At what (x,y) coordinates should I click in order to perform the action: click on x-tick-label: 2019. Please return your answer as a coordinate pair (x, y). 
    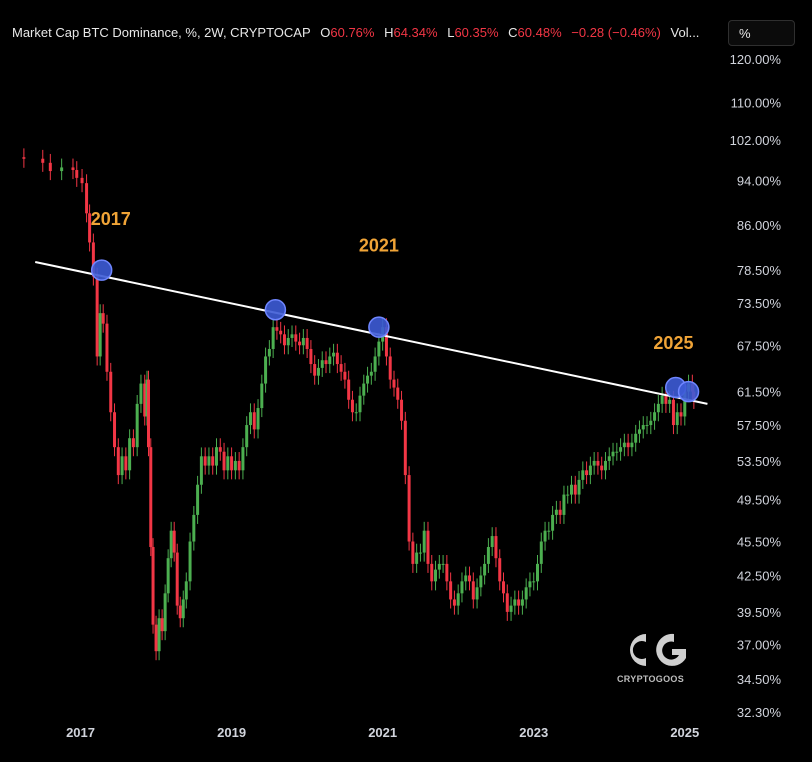
    Looking at the image, I should click on (231, 732).